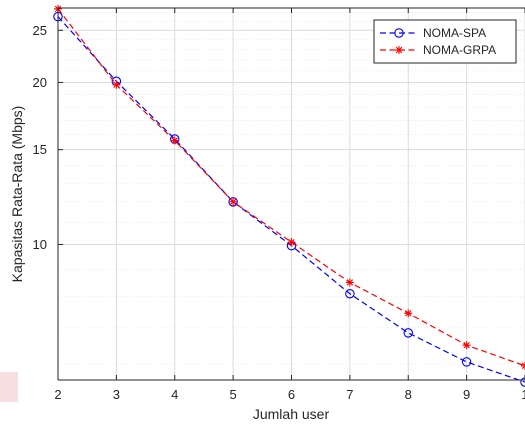 This screenshot has height=425, width=525. What do you see at coordinates (349, 394) in the screenshot?
I see `x-tick-label: 7` at bounding box center [349, 394].